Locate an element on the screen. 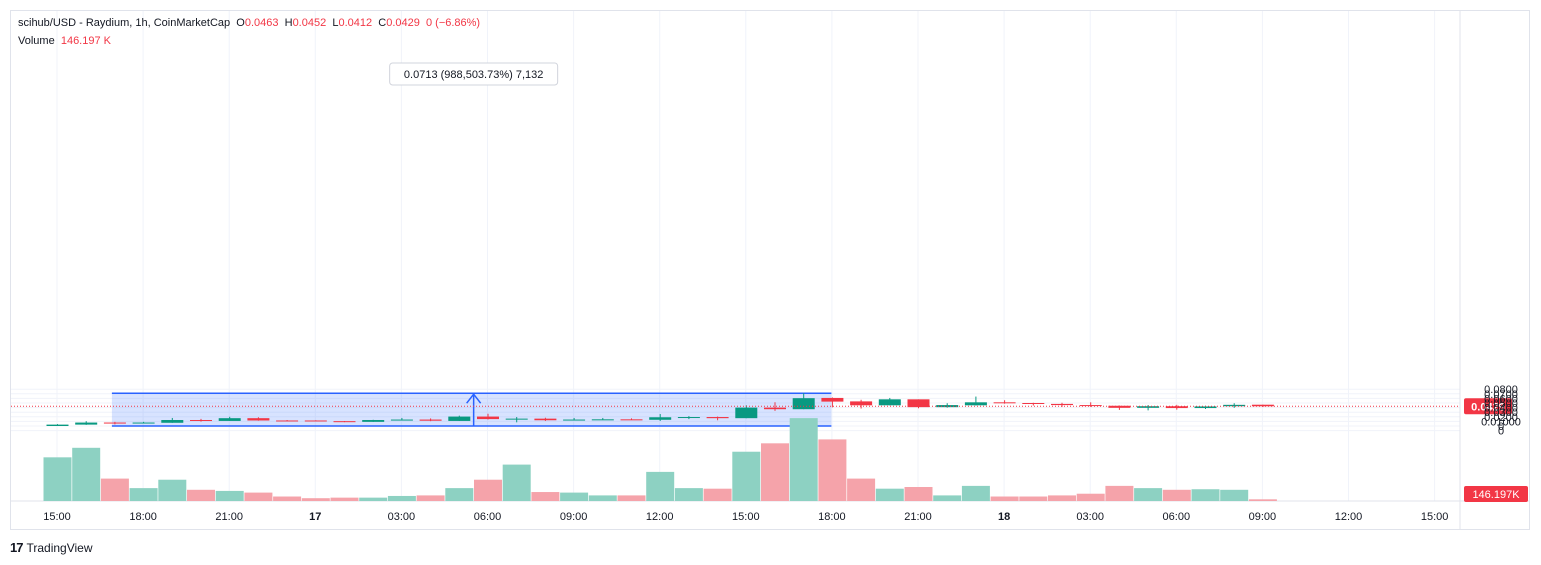 The height and width of the screenshot is (565, 1541). arrow-up-icon is located at coordinates (474, 398).